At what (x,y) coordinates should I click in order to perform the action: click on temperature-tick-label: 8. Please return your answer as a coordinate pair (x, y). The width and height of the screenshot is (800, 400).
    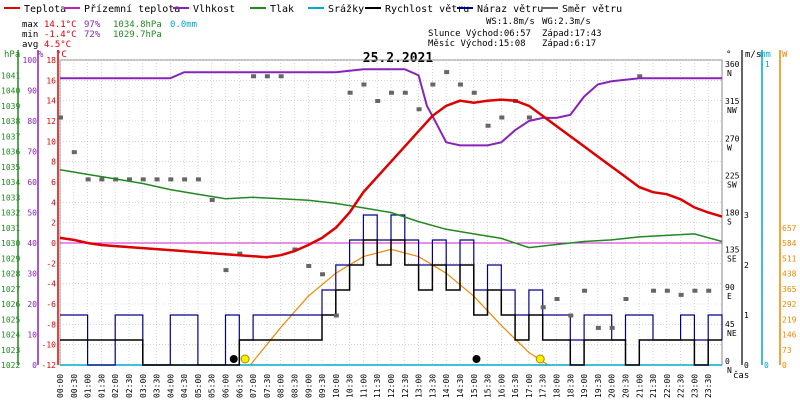
    Looking at the image, I should click on (53, 162).